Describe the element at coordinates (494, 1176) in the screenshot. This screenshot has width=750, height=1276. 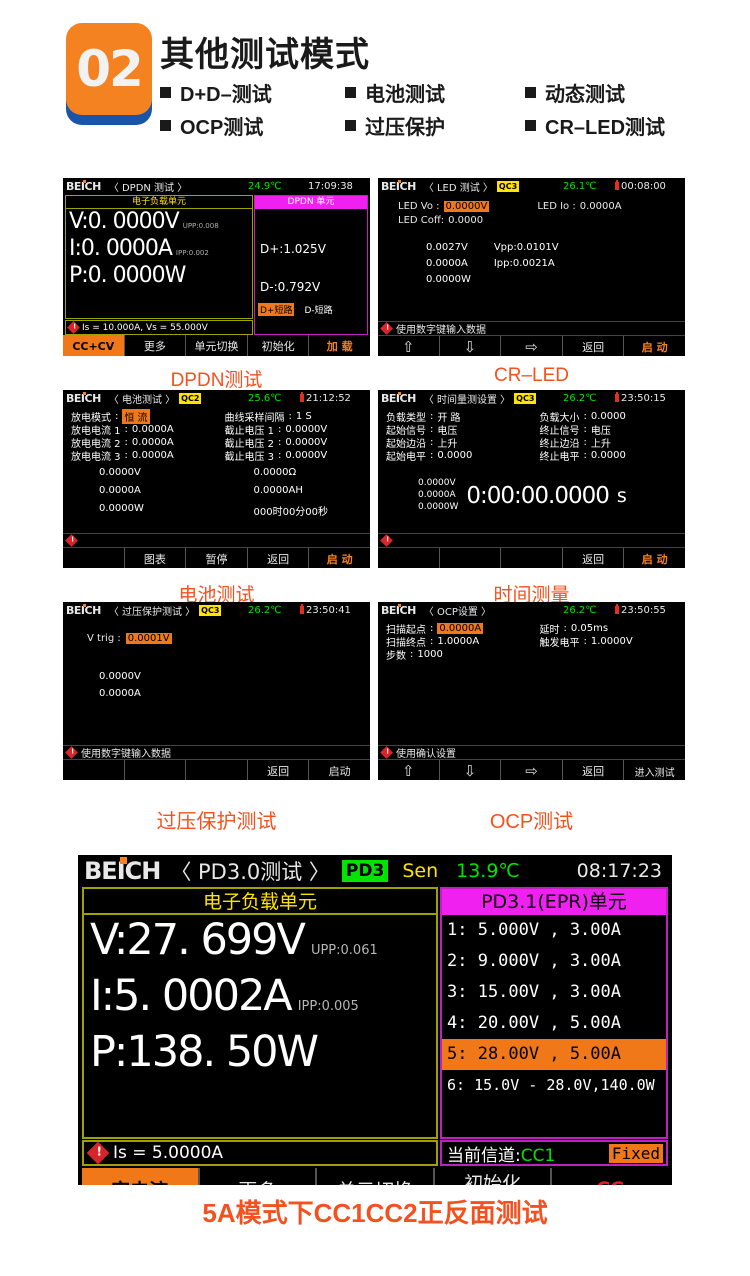
I see `softkey-init: 初始化CC1 -> CC2` at that location.